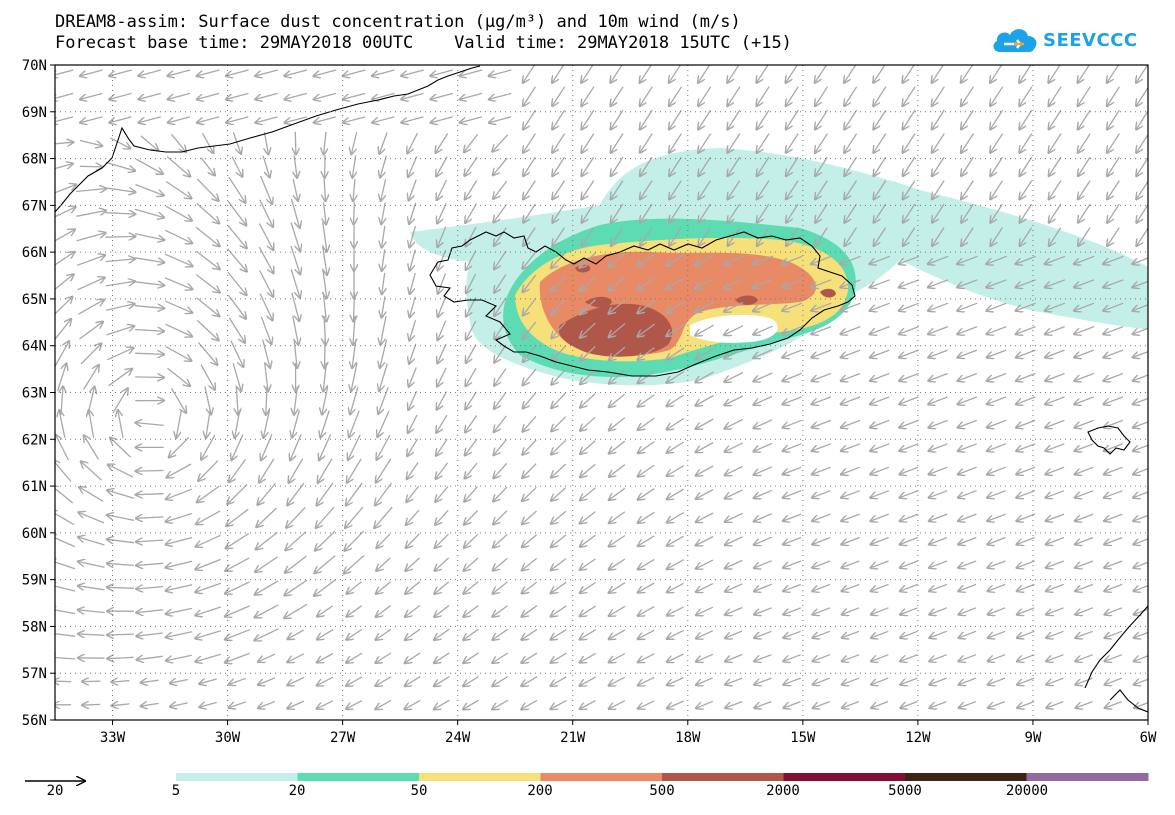 Image resolution: width=1175 pixels, height=815 pixels. What do you see at coordinates (1027, 791) in the screenshot?
I see `legend-level-20000: 20000` at bounding box center [1027, 791].